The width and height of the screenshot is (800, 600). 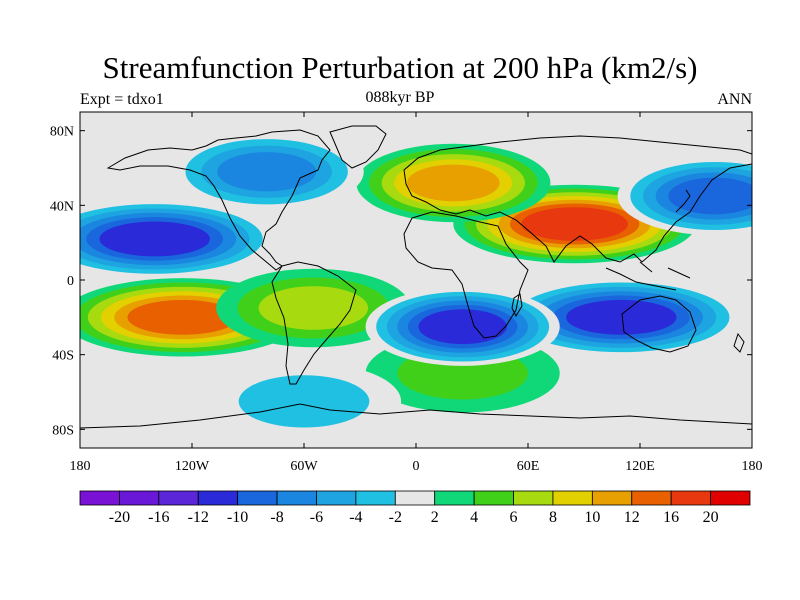 I want to click on lat-tick-label: 40S, so click(x=63, y=356).